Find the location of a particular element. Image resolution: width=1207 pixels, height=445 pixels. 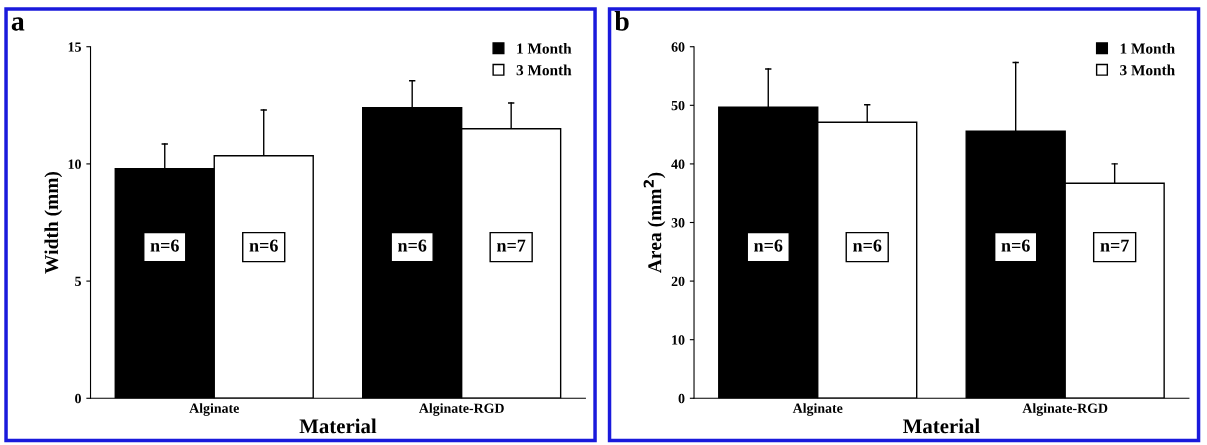

y-tick-label: 60 is located at coordinates (678, 47).